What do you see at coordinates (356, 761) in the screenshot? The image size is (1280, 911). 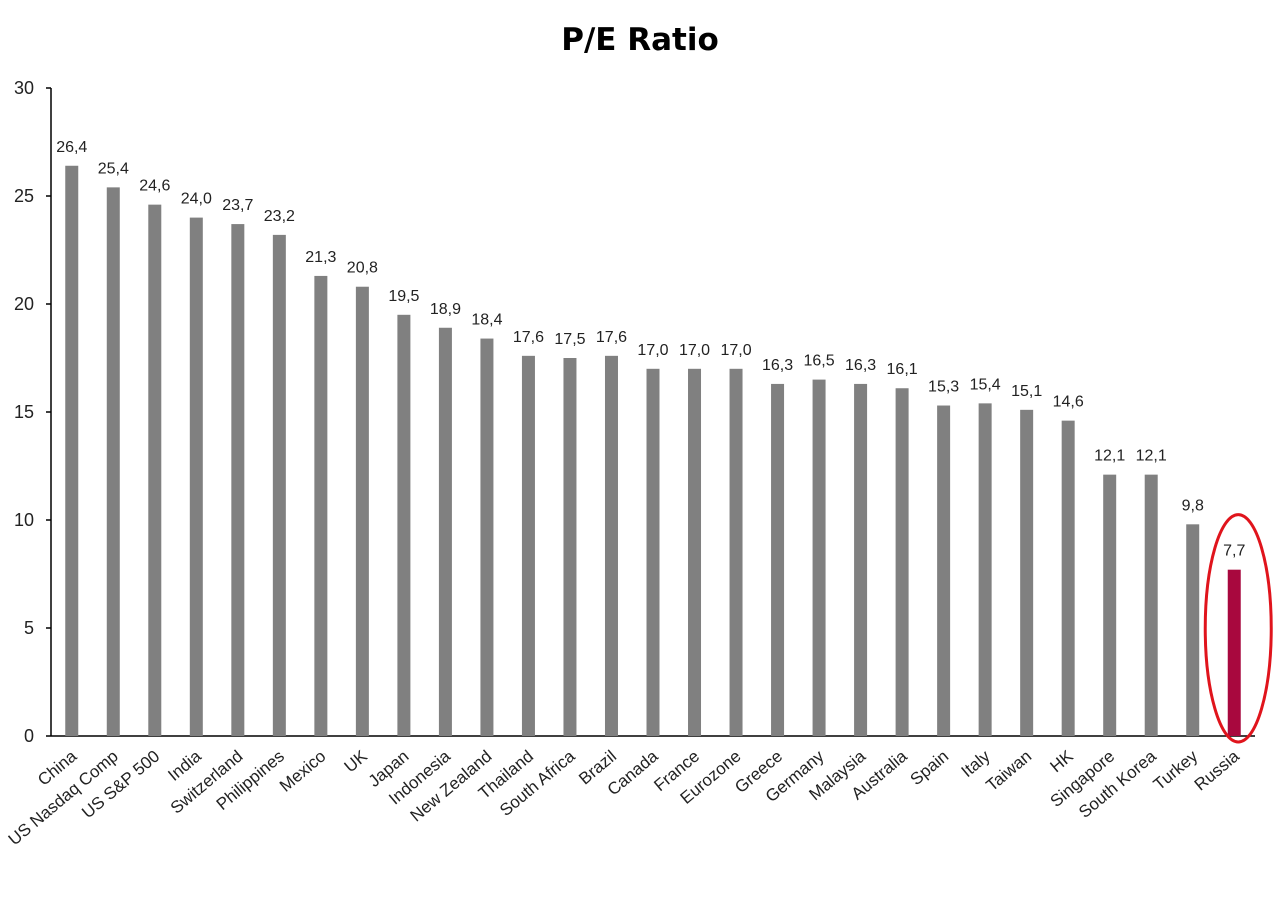 I see `category-label: UK` at bounding box center [356, 761].